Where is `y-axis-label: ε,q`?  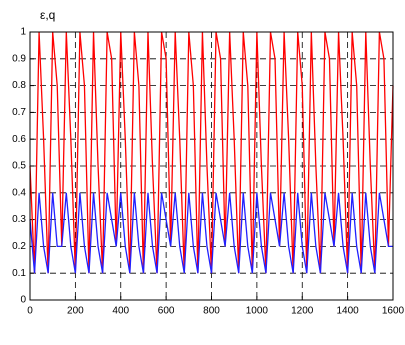 y-axis-label: ε,q is located at coordinates (47, 15).